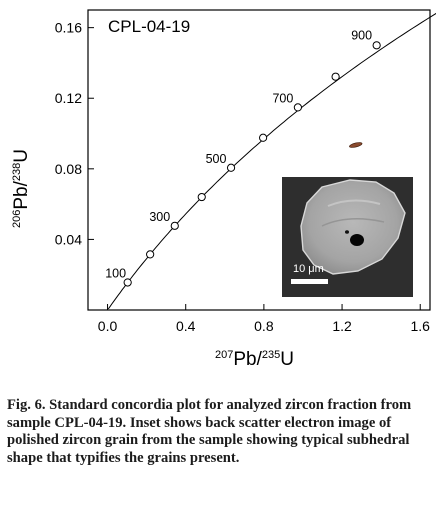  What do you see at coordinates (309, 281) in the screenshot?
I see `scale-bar` at bounding box center [309, 281].